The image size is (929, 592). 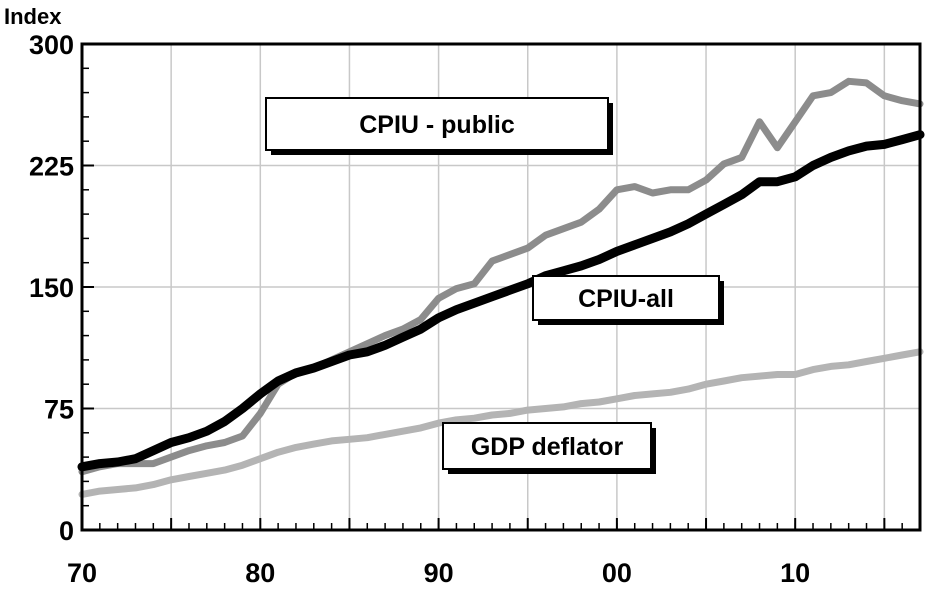 What do you see at coordinates (51, 167) in the screenshot?
I see `y-tick-label: 225` at bounding box center [51, 167].